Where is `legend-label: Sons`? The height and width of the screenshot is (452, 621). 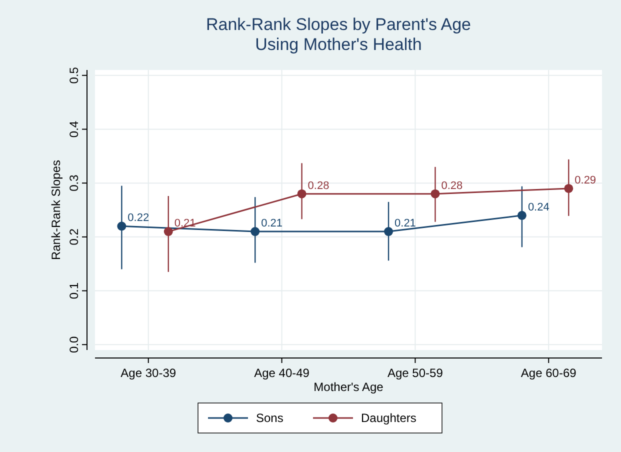
legend-label: Sons is located at coordinates (270, 418).